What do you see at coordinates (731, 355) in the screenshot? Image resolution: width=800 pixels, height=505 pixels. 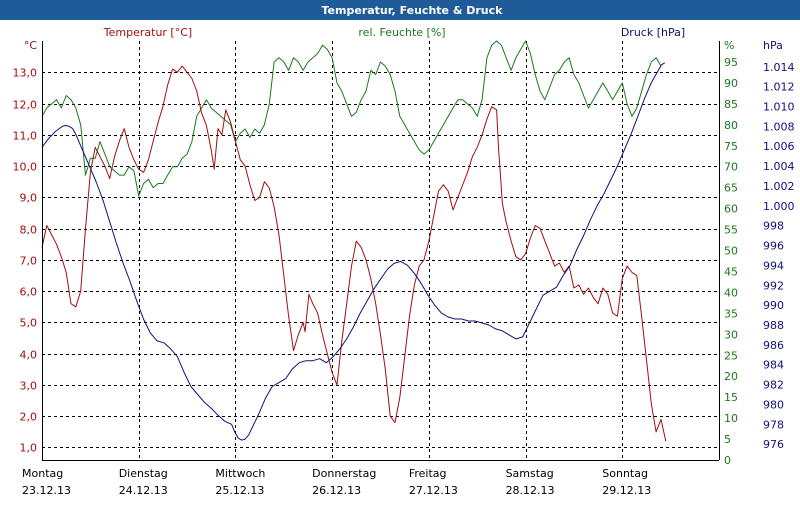 I see `humidity-tick-label: 25` at bounding box center [731, 355].